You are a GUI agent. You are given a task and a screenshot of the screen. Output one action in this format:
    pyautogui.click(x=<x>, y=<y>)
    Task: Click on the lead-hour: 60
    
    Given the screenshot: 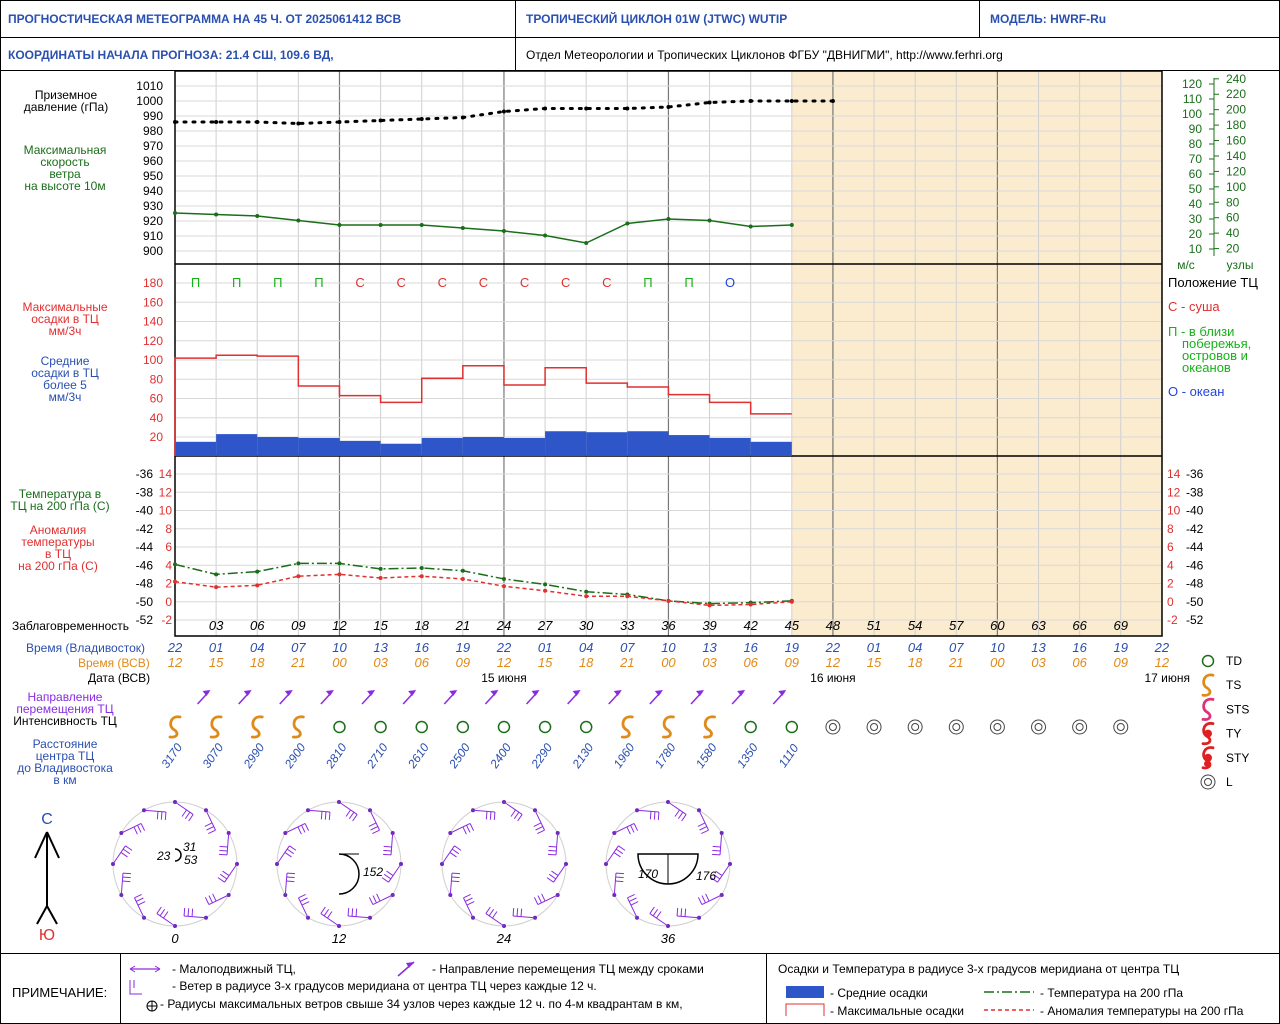 What is the action you would take?
    pyautogui.click(x=997, y=625)
    